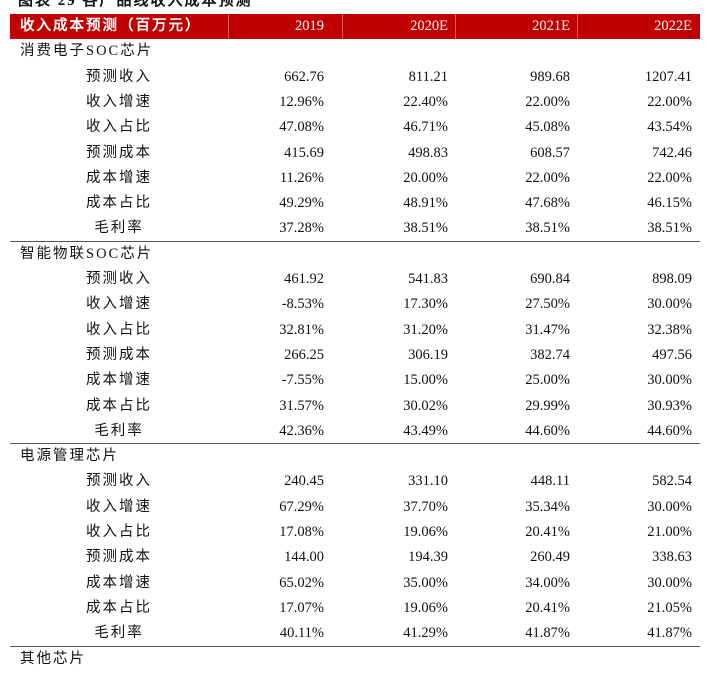  I want to click on cell-value: 12.96%, so click(301, 101).